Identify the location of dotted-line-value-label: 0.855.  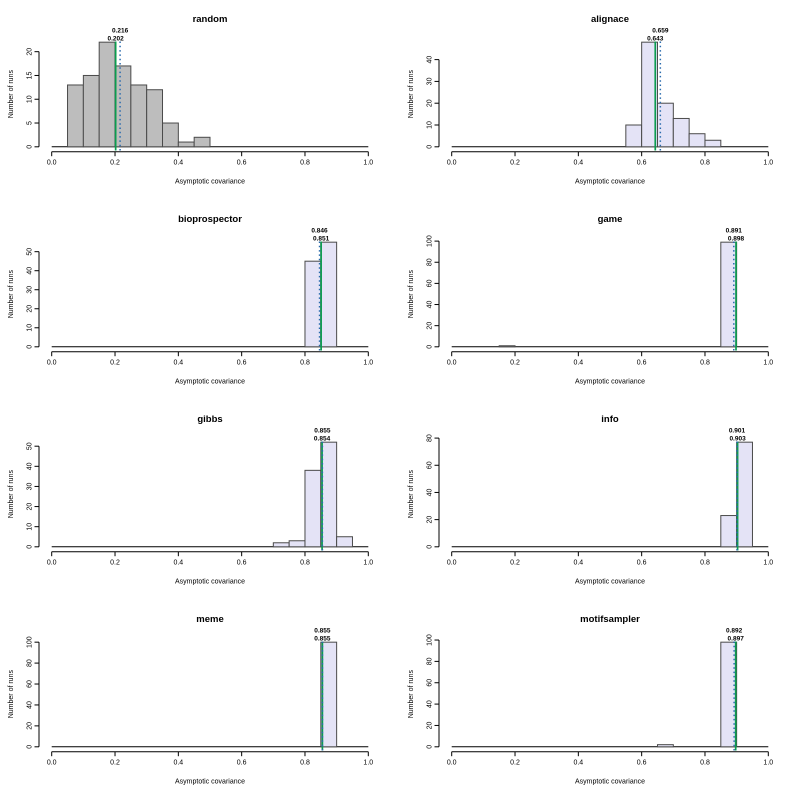
(322, 431).